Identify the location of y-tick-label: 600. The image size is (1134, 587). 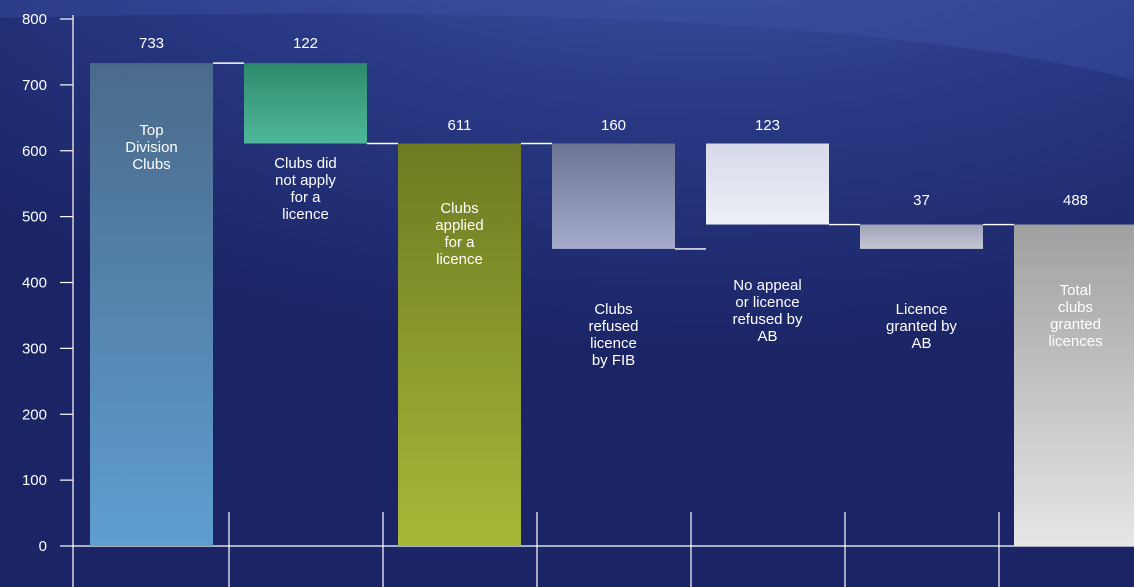
(34, 151).